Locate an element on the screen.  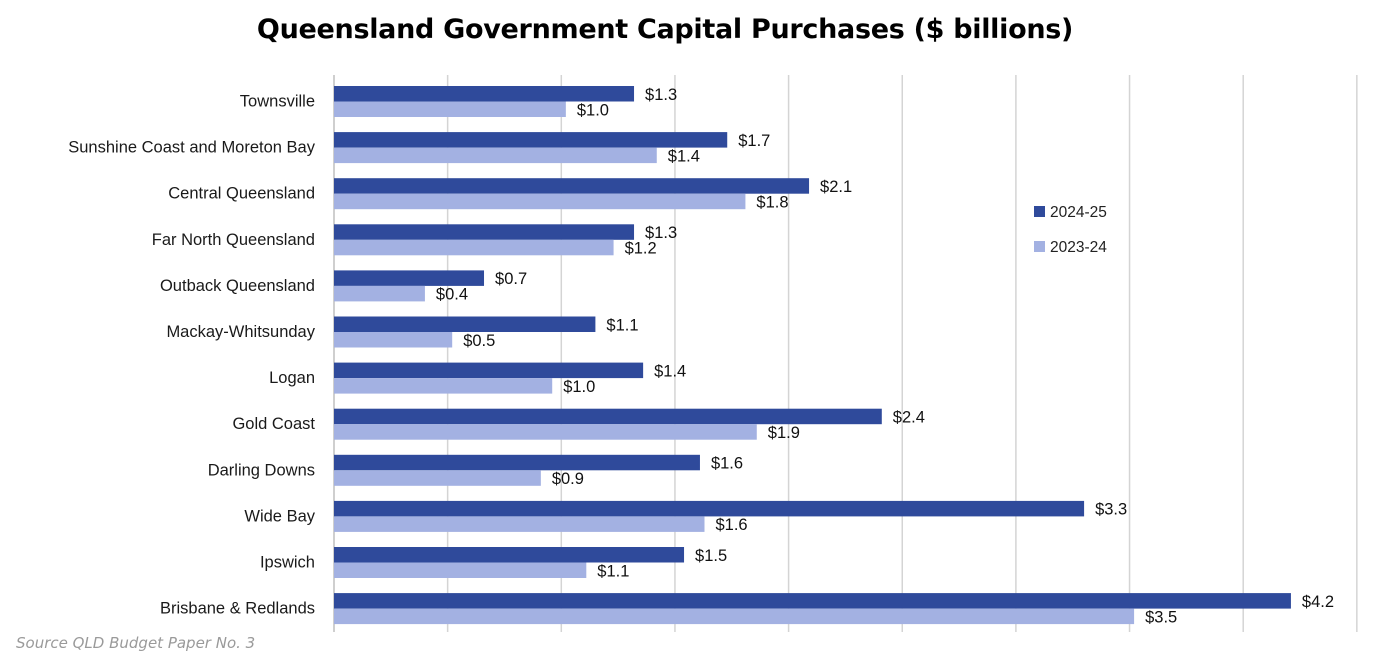
category-label: Outback Queensland is located at coordinates (237, 286).